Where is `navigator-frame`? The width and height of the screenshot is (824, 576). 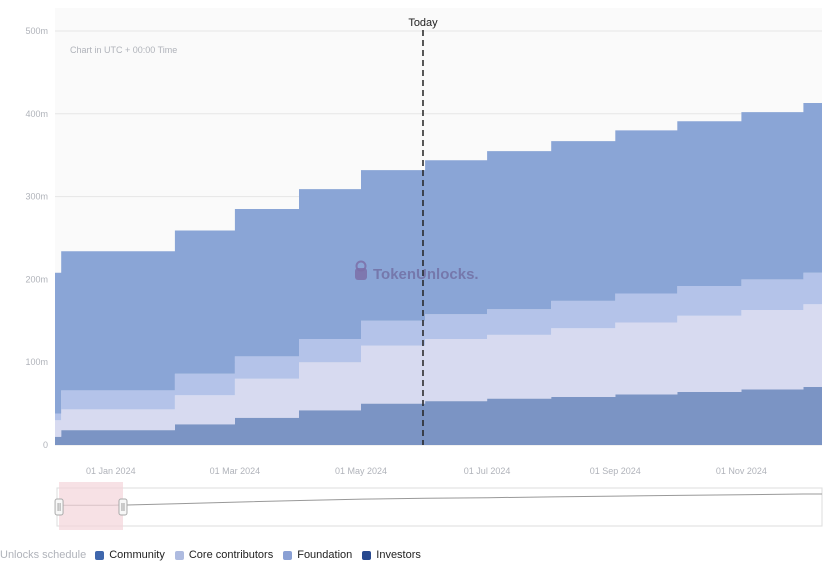
navigator-frame is located at coordinates (439, 507).